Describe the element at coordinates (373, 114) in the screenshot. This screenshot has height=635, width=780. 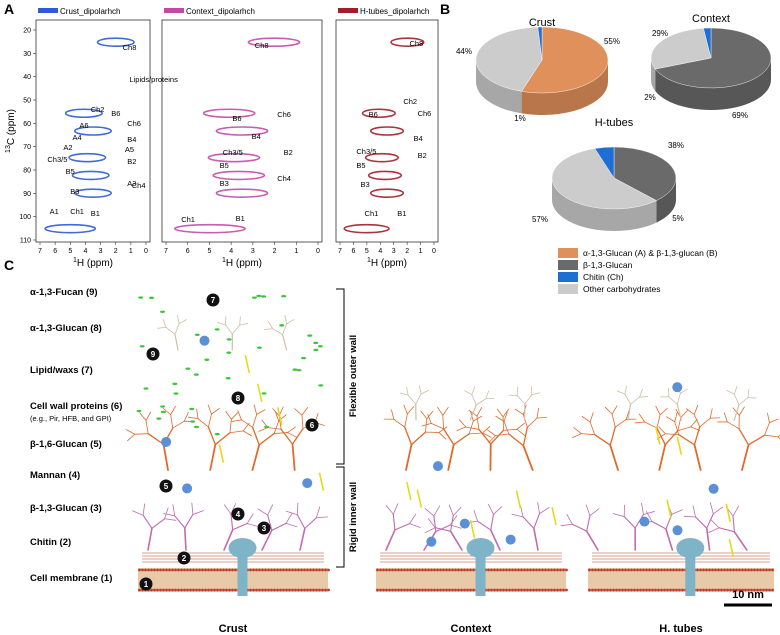
I see `peak-label: B6` at that location.